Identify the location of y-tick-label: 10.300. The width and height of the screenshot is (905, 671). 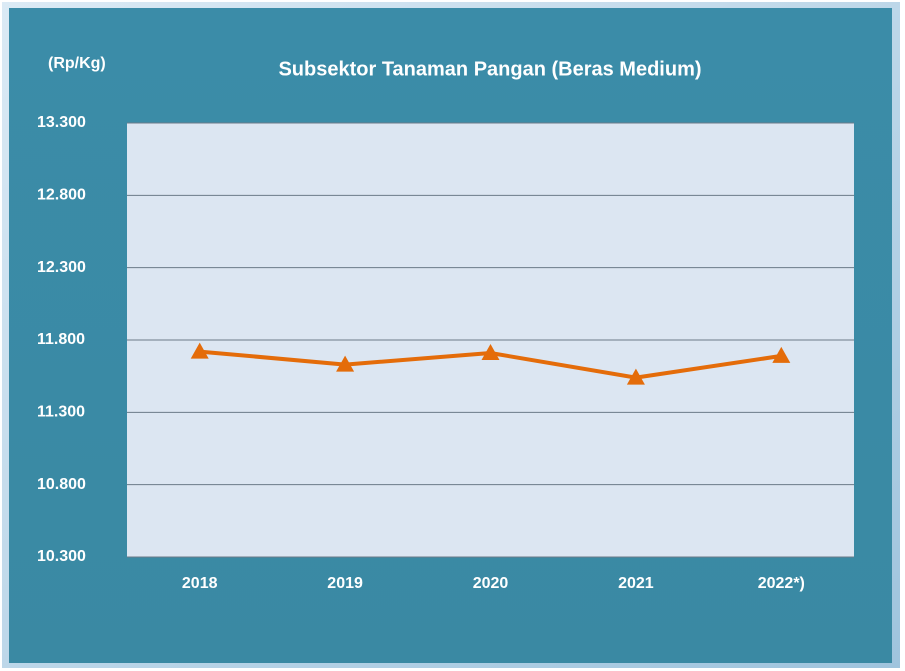
(61, 556).